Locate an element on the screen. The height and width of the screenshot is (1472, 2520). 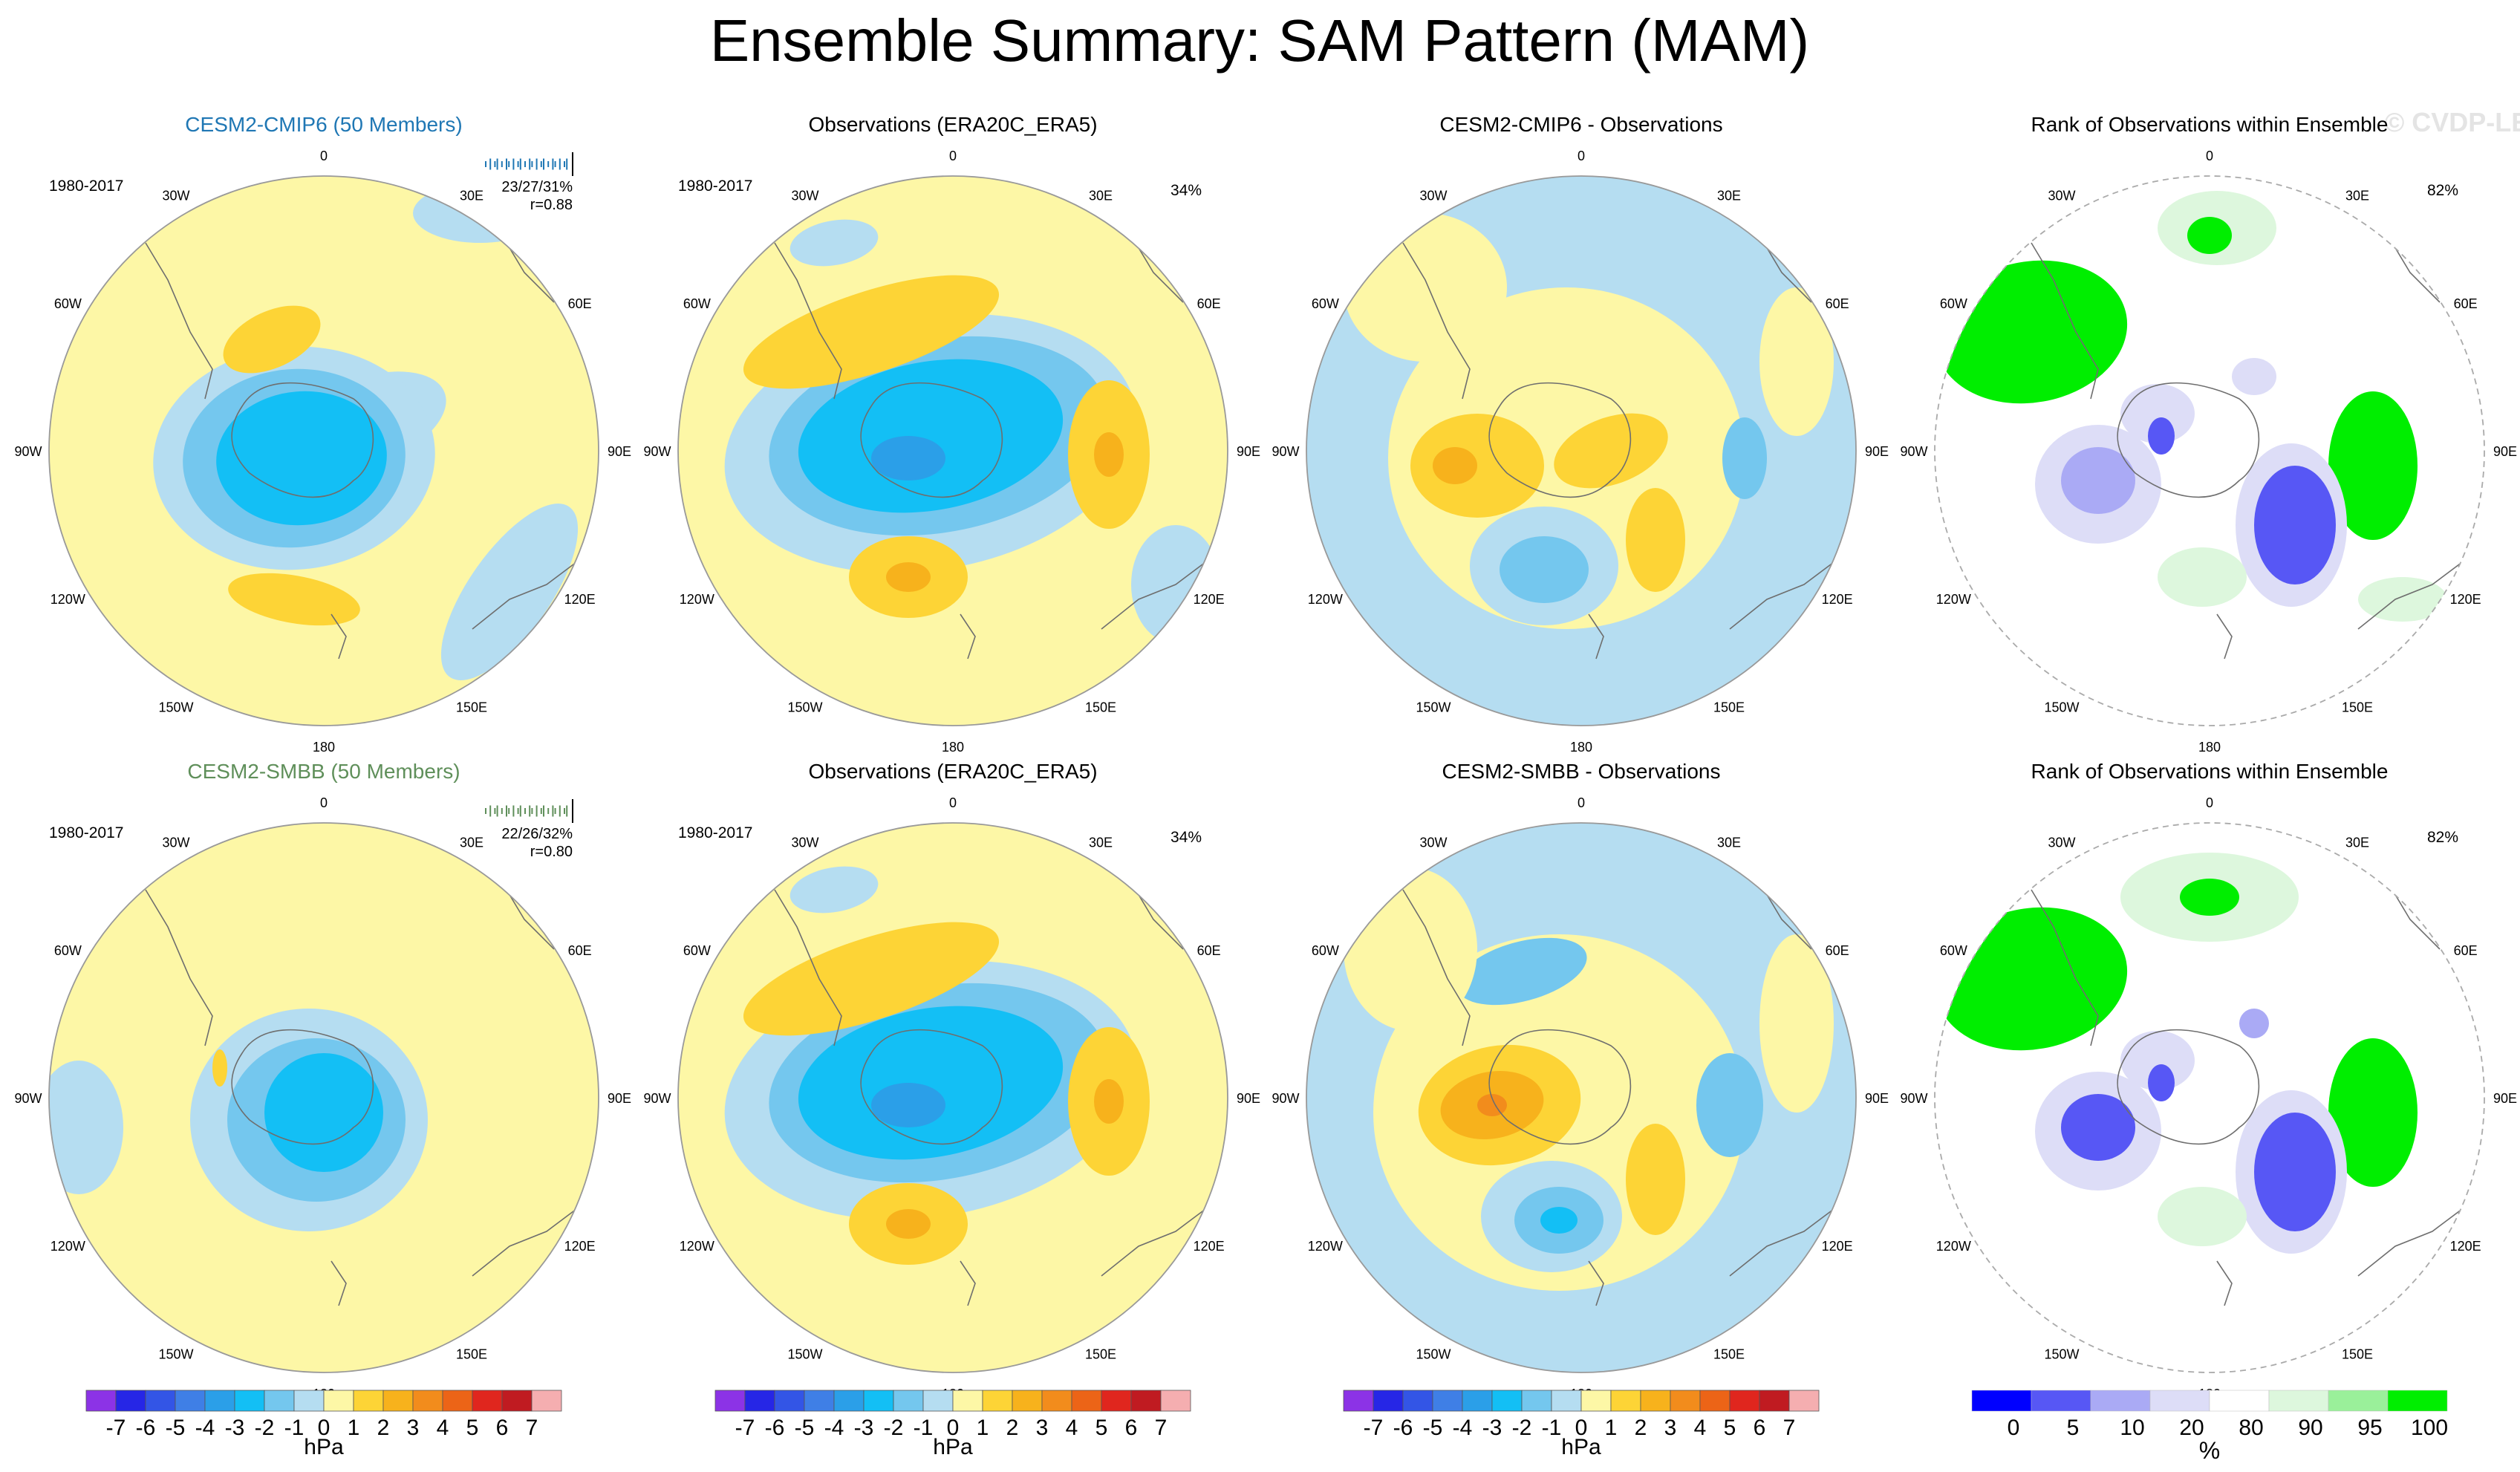
figure-title: Ensemble Summary: SAM Pattern (MAM) is located at coordinates (1259, 41).